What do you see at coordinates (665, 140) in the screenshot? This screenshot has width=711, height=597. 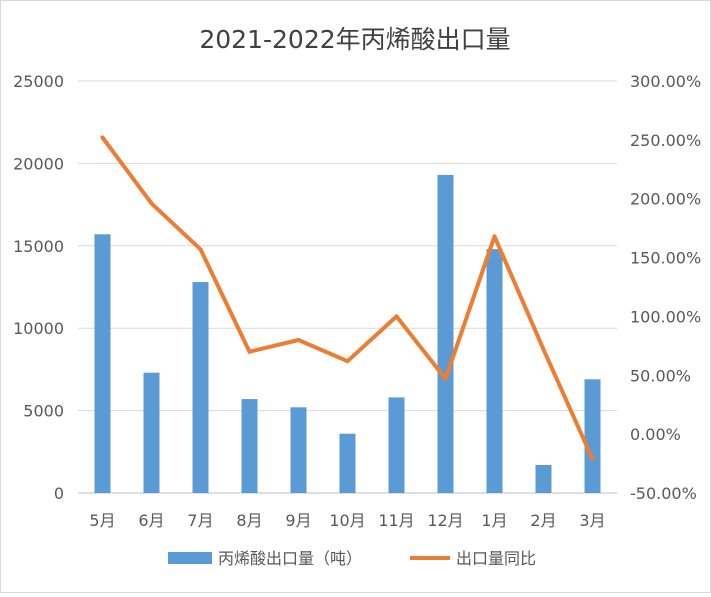 I see `right-tick-label: 250.00%` at bounding box center [665, 140].